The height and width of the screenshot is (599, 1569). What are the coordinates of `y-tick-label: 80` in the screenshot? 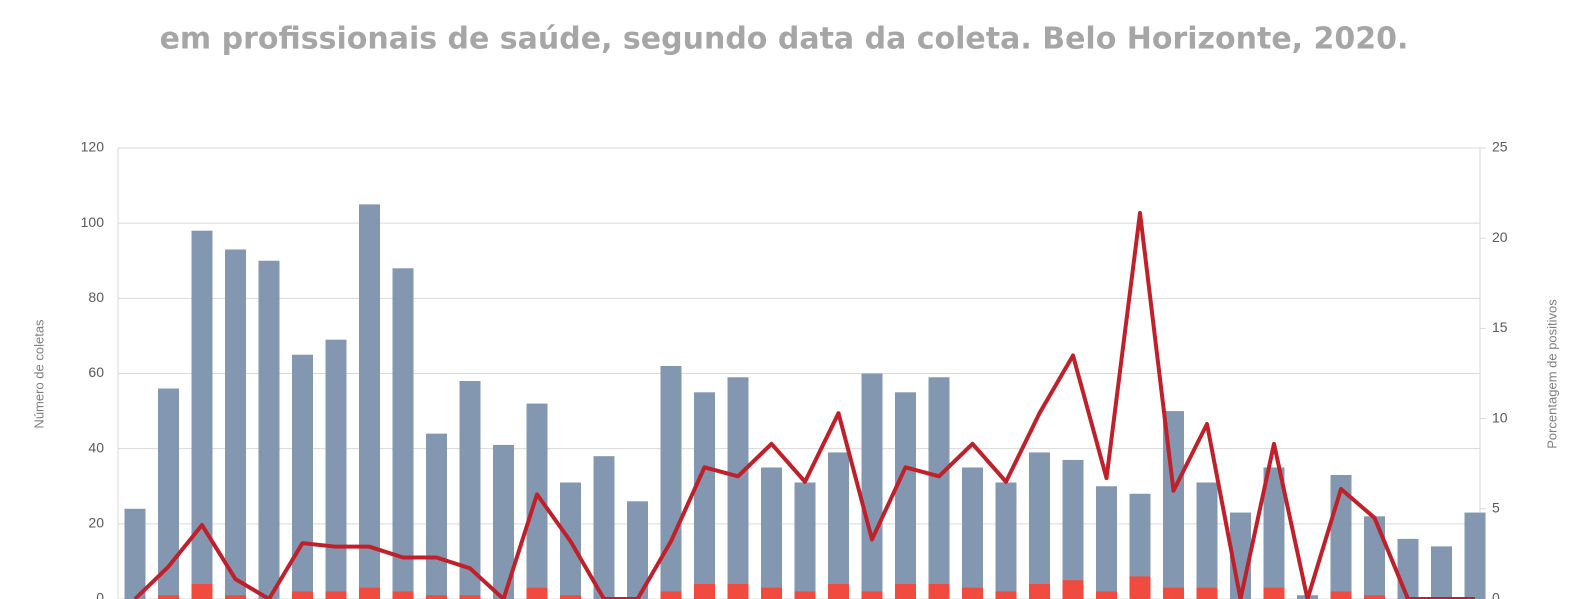 It's located at (96, 297).